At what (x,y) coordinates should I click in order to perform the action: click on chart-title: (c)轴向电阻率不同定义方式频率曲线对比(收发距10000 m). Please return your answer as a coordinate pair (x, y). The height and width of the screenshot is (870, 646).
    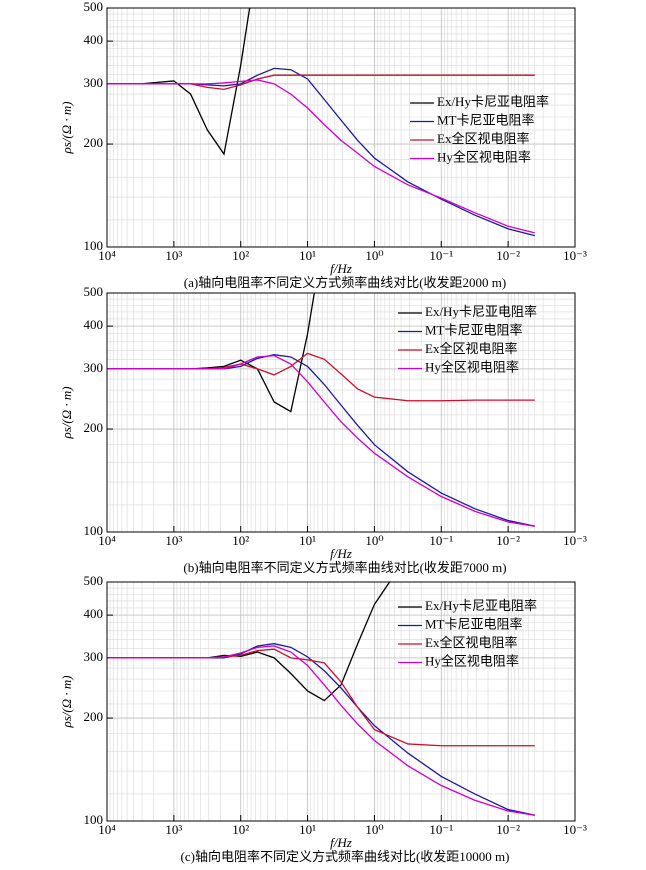
    Looking at the image, I should click on (345, 856).